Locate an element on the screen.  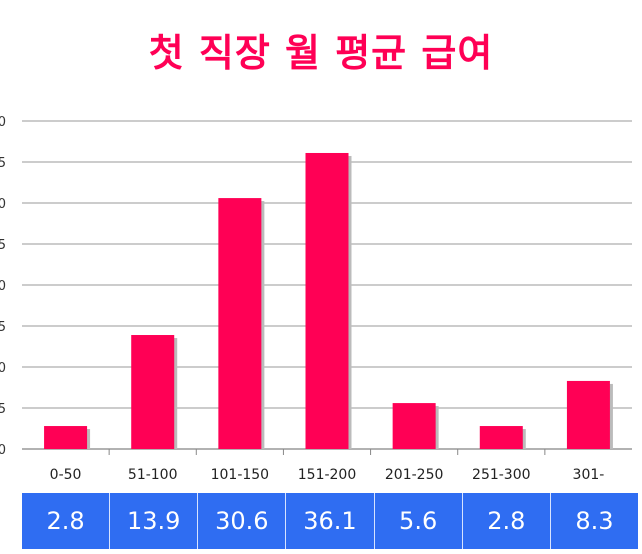
y-axis-ticks: 0 5 0 5 0 5 0 5 0 is located at coordinates (3, 286).